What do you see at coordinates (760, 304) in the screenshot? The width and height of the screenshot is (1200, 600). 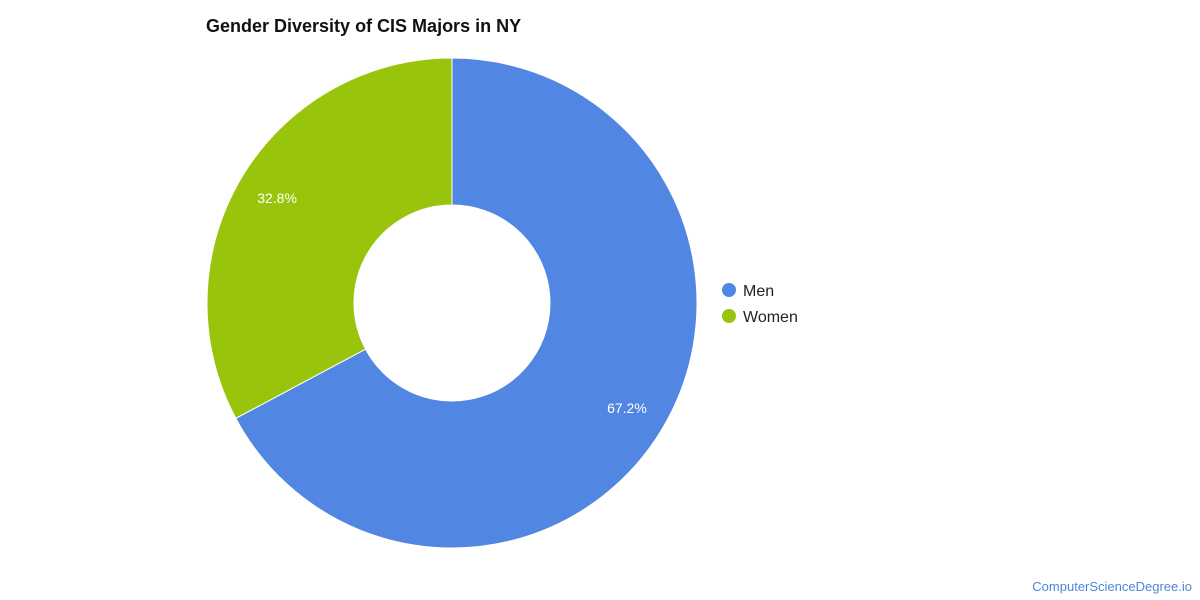 I see `chart-legend: Men Women` at bounding box center [760, 304].